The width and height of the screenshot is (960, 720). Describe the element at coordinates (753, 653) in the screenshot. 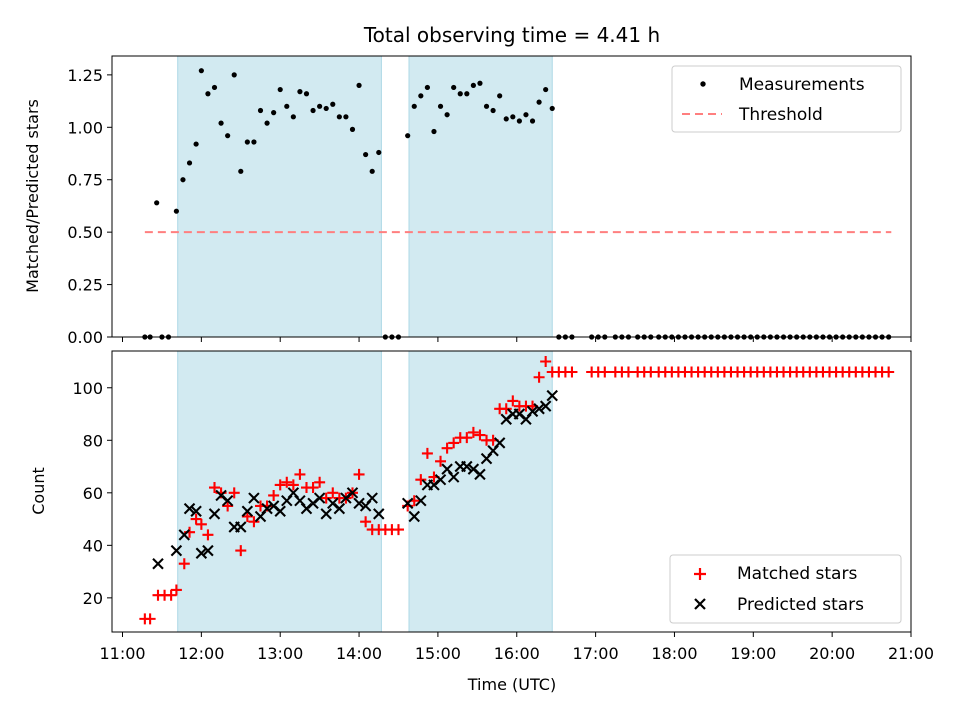

I see `x-tick-label: 19:00` at that location.